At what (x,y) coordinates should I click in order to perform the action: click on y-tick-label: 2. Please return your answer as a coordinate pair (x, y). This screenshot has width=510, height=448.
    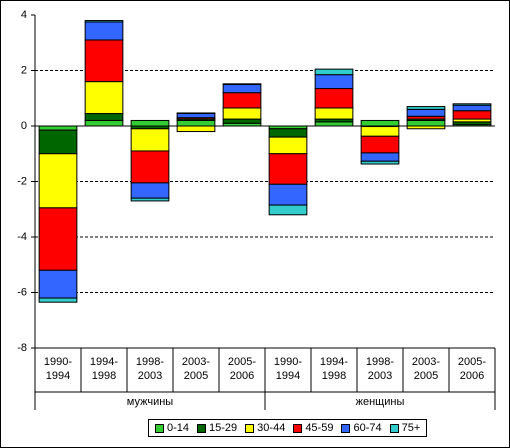
    Looking at the image, I should click on (24, 70).